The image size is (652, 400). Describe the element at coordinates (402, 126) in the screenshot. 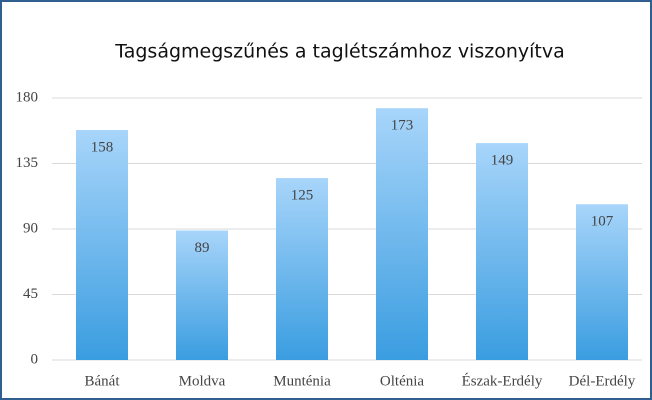

I see `data-label: 173` at that location.